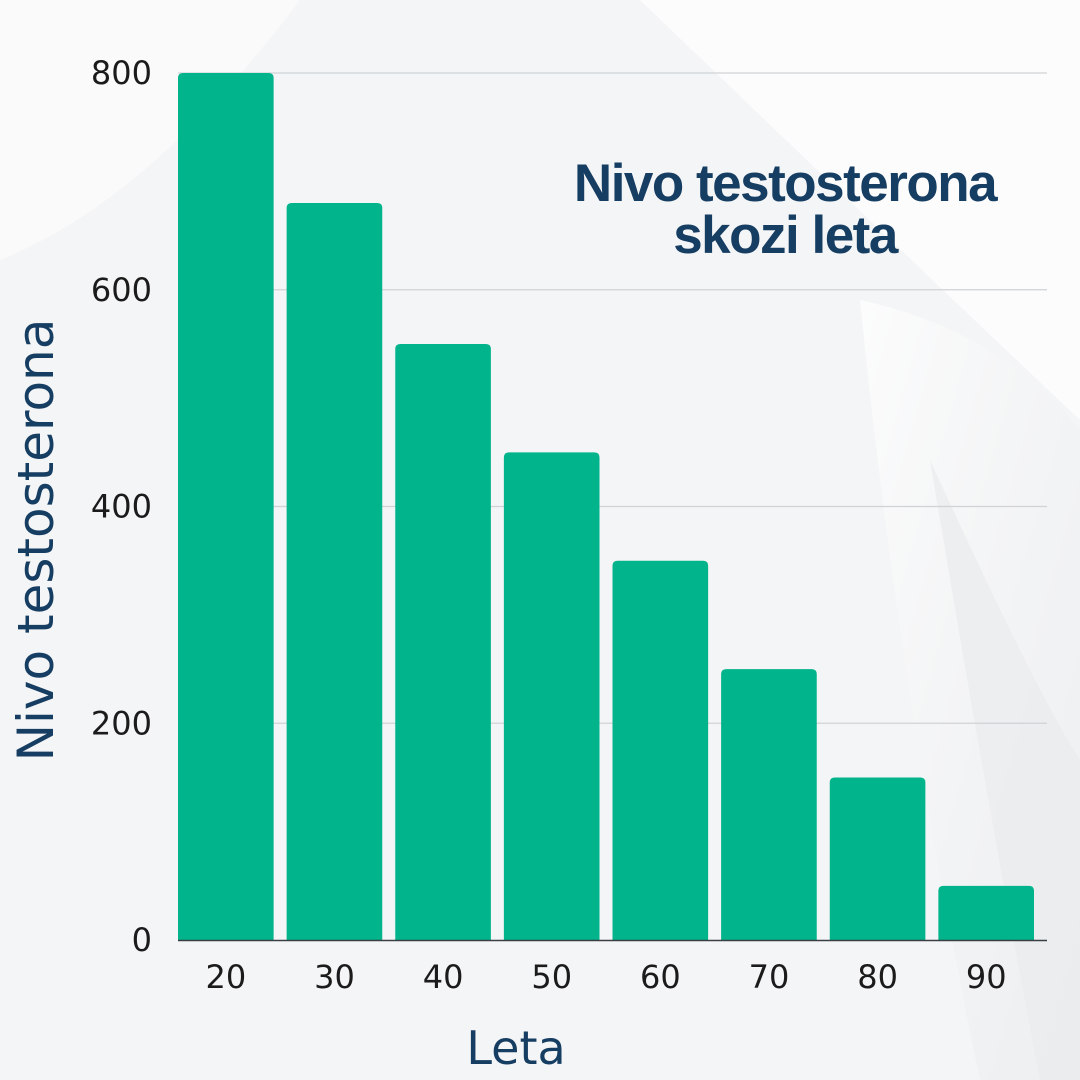  Describe the element at coordinates (551, 977) in the screenshot. I see `x-tick-label: 50` at that location.